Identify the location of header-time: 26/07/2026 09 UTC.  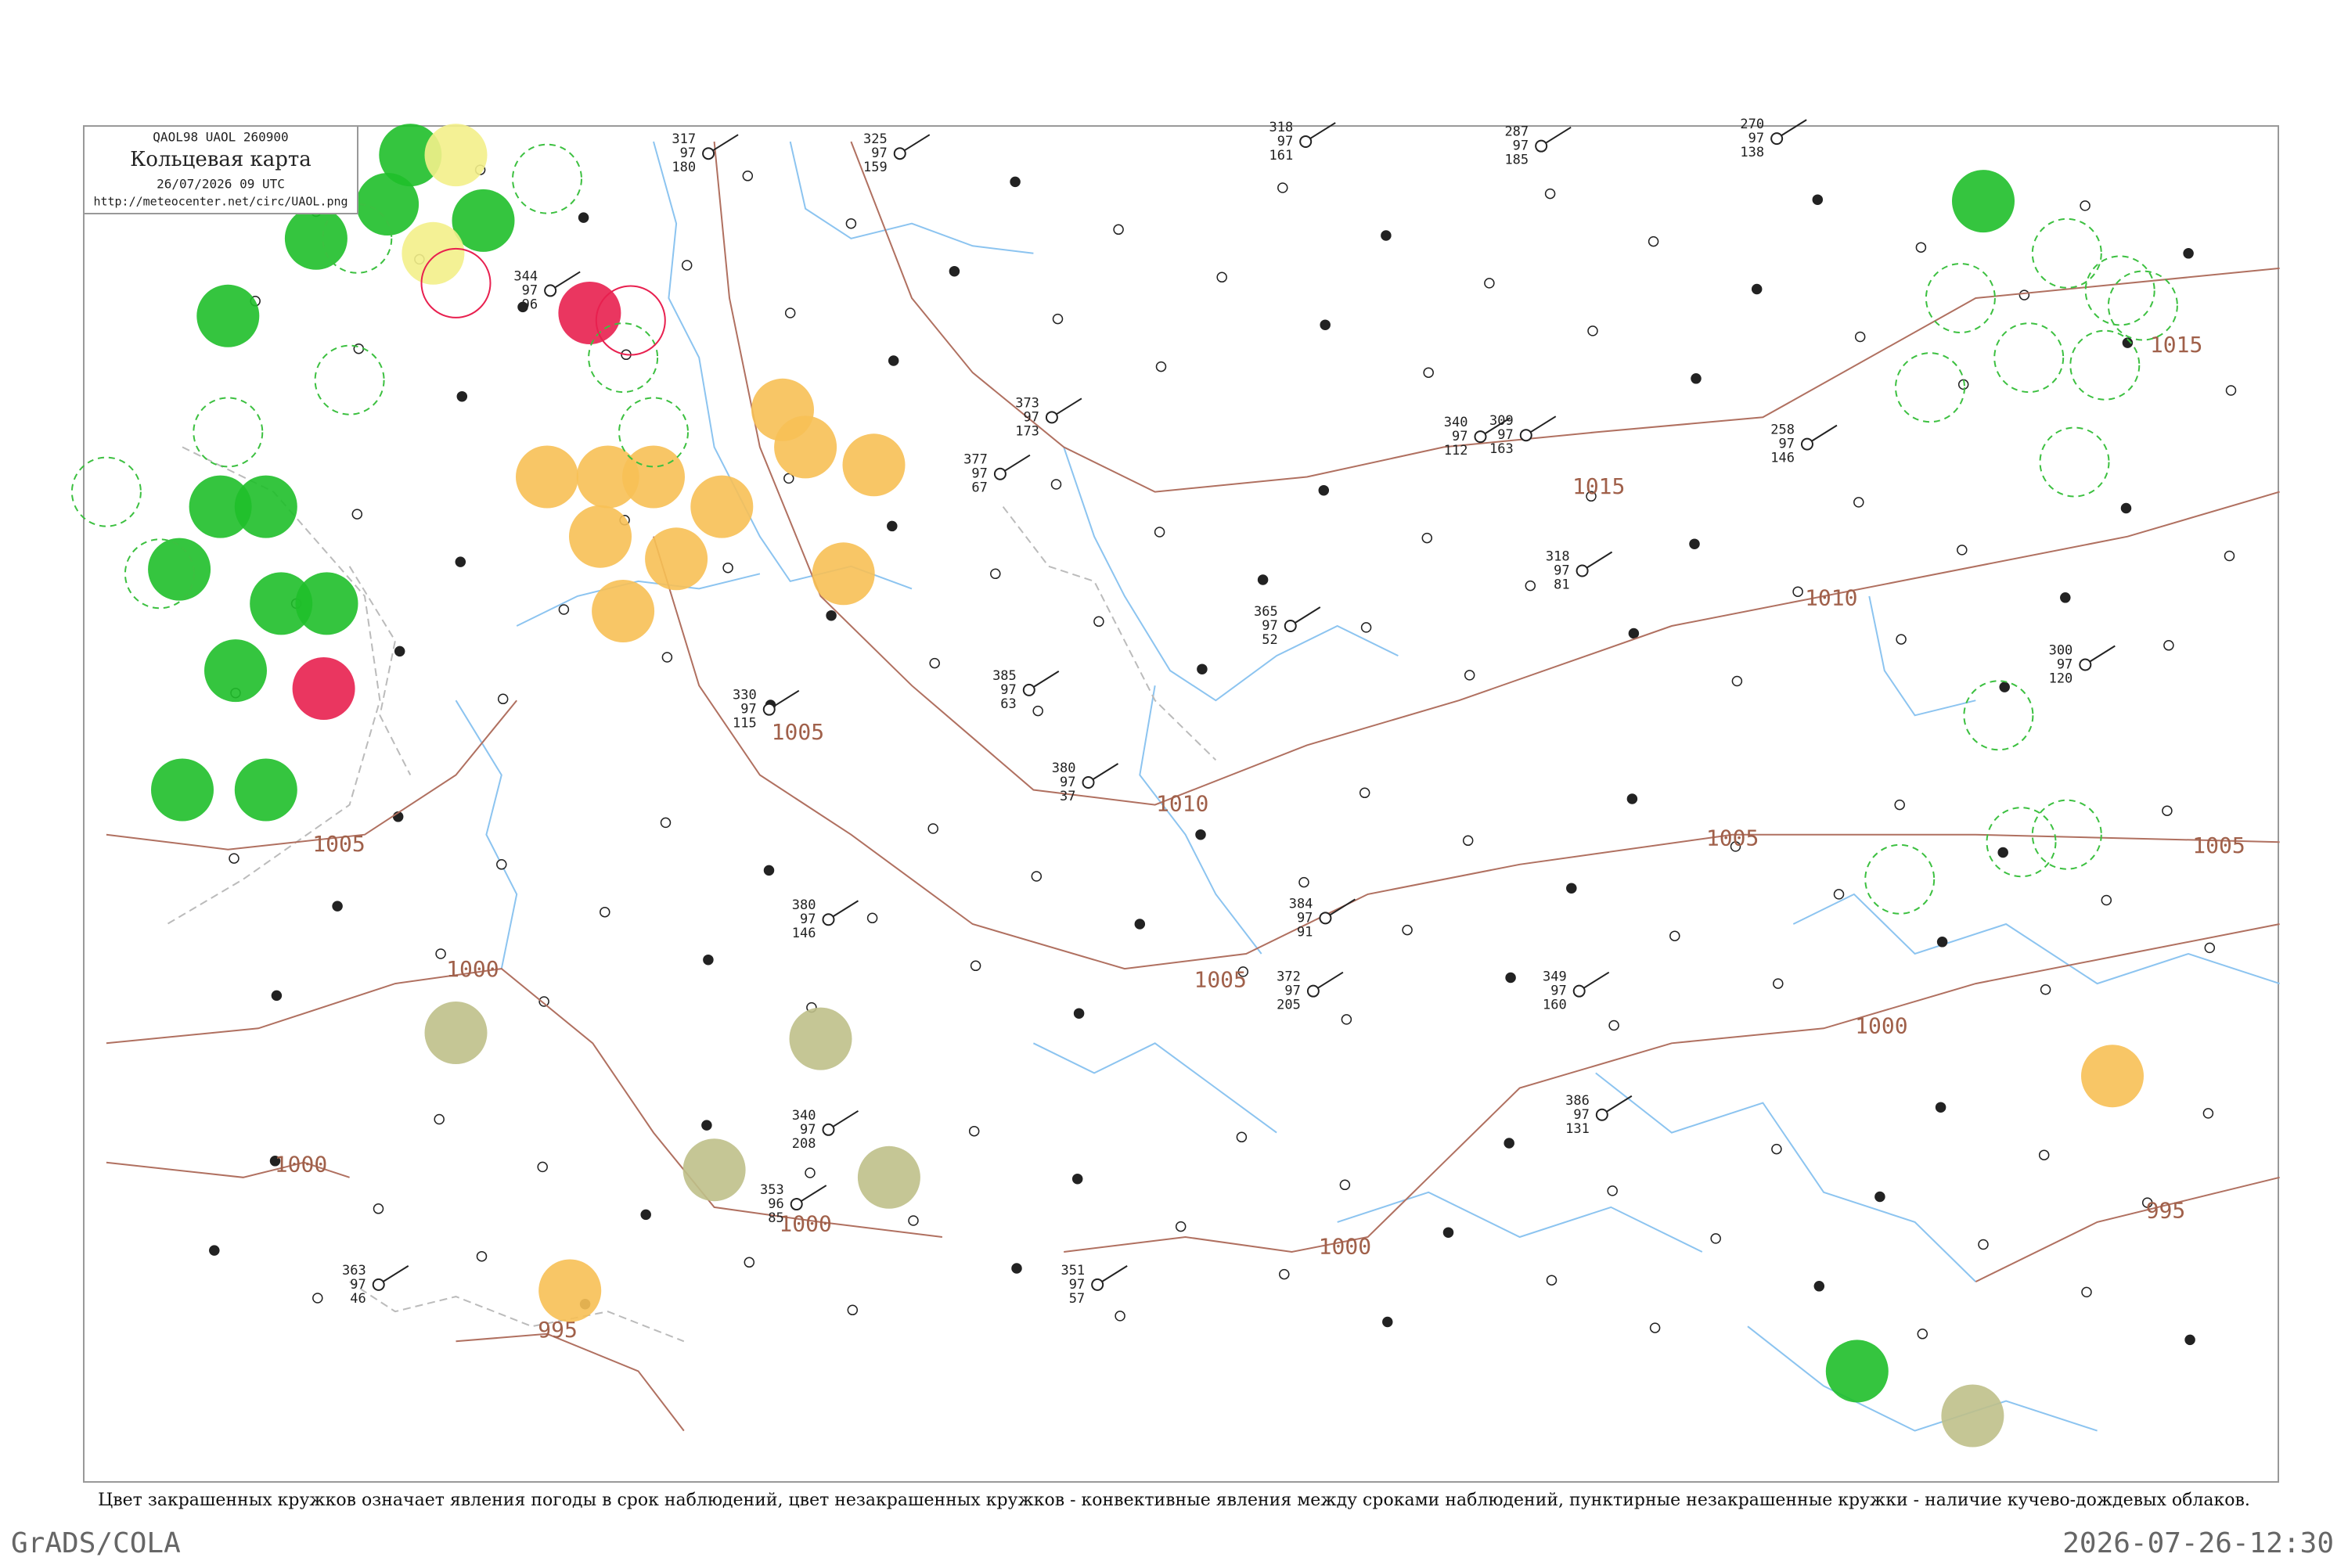
(221, 184).